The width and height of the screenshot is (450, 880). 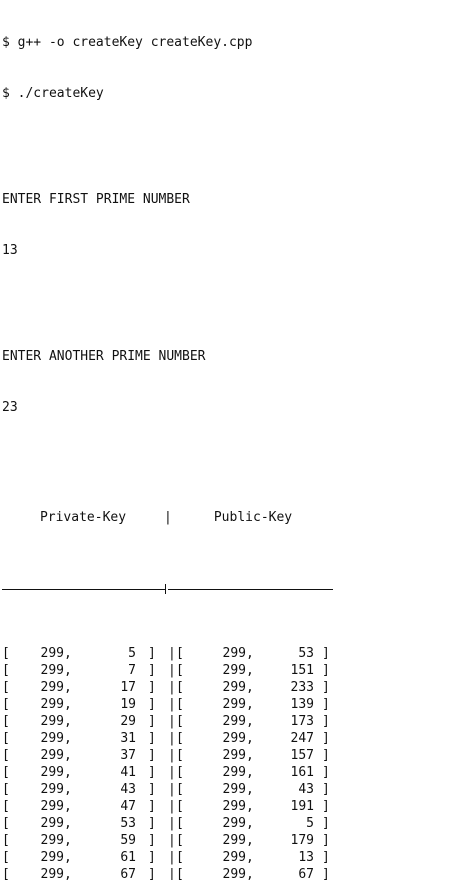 I want to click on public-key-exponent: 151, so click(x=302, y=670).